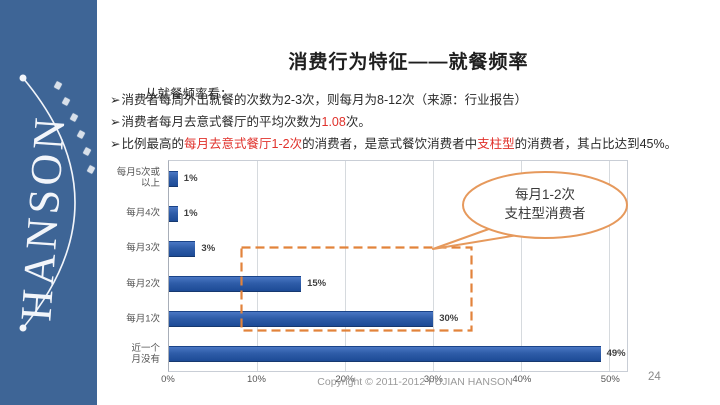 The height and width of the screenshot is (405, 720). What do you see at coordinates (138, 177) in the screenshot?
I see `category-label: 每月5次或 以上` at bounding box center [138, 177].